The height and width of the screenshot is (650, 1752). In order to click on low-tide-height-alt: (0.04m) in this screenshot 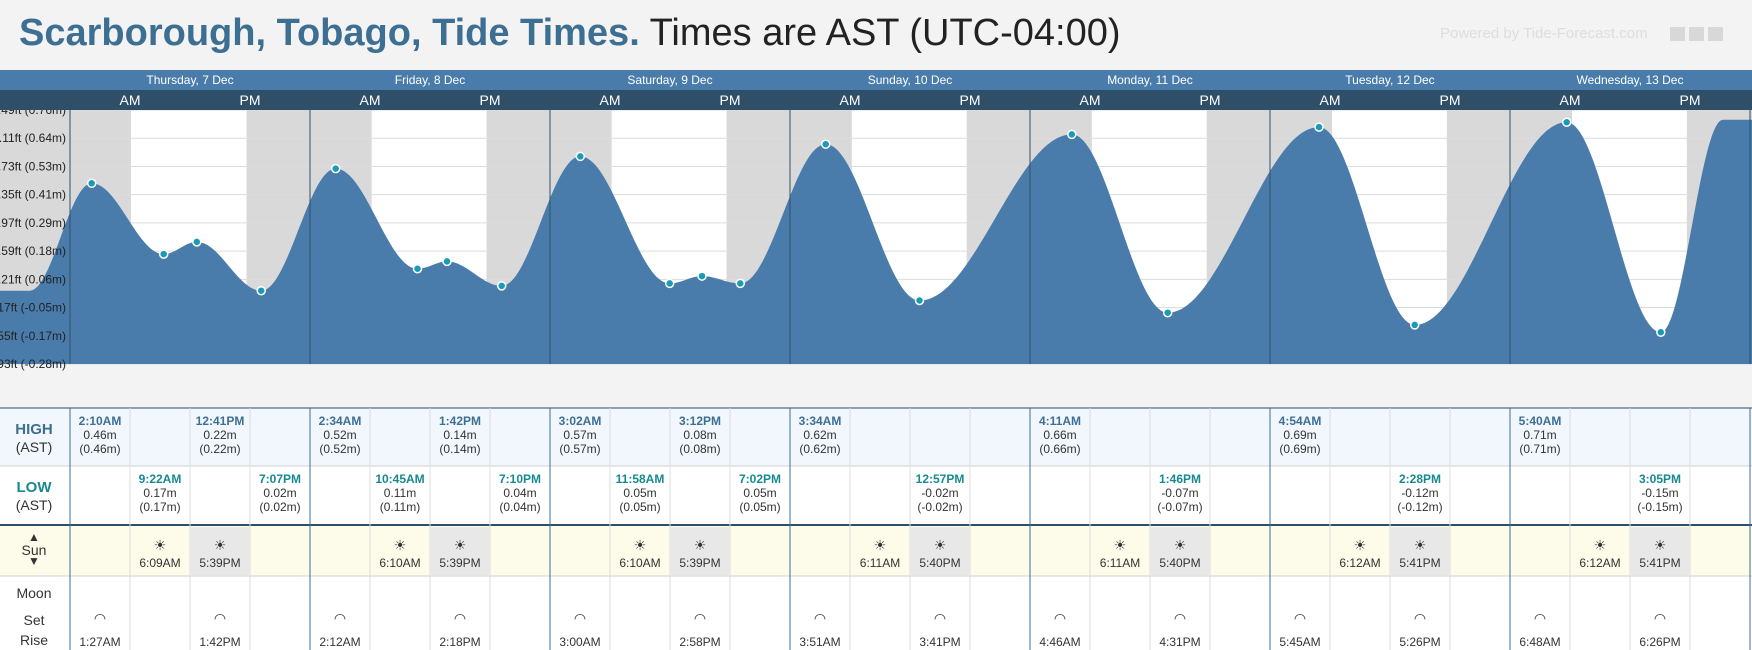, I will do `click(519, 507)`.